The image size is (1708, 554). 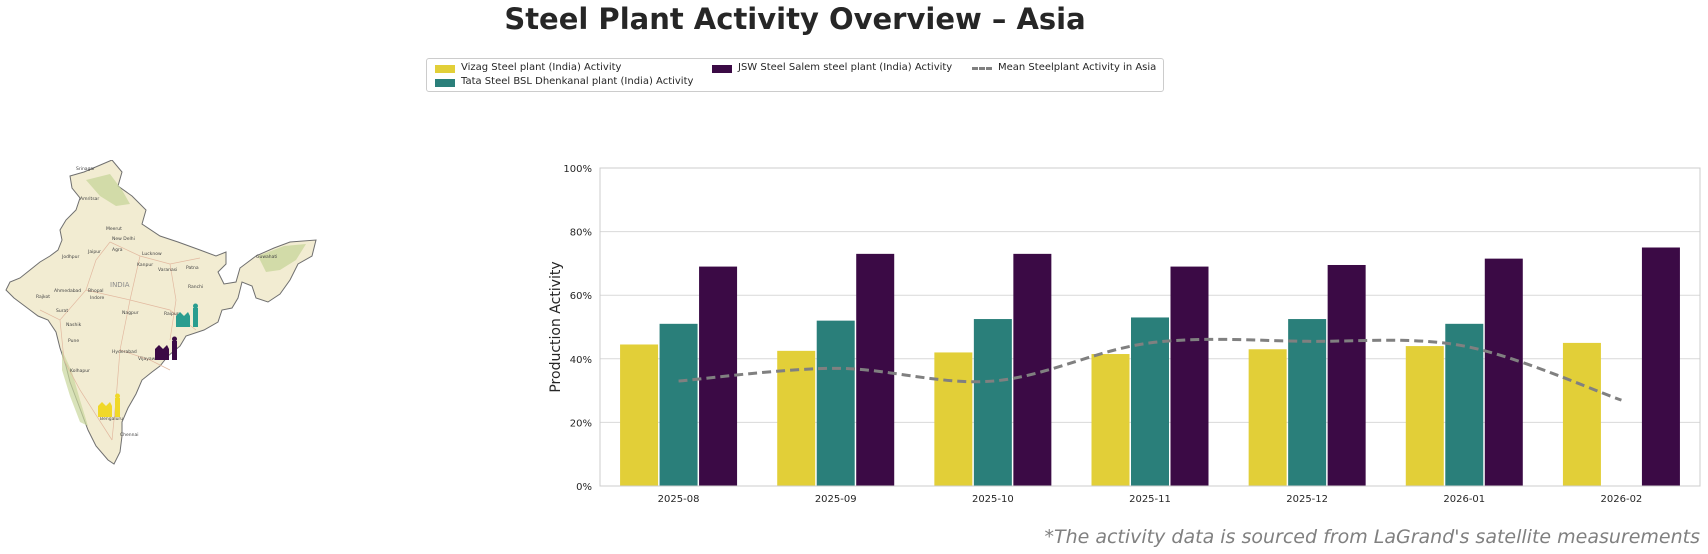 I want to click on map-label-city: Ranchi, so click(x=195, y=287).